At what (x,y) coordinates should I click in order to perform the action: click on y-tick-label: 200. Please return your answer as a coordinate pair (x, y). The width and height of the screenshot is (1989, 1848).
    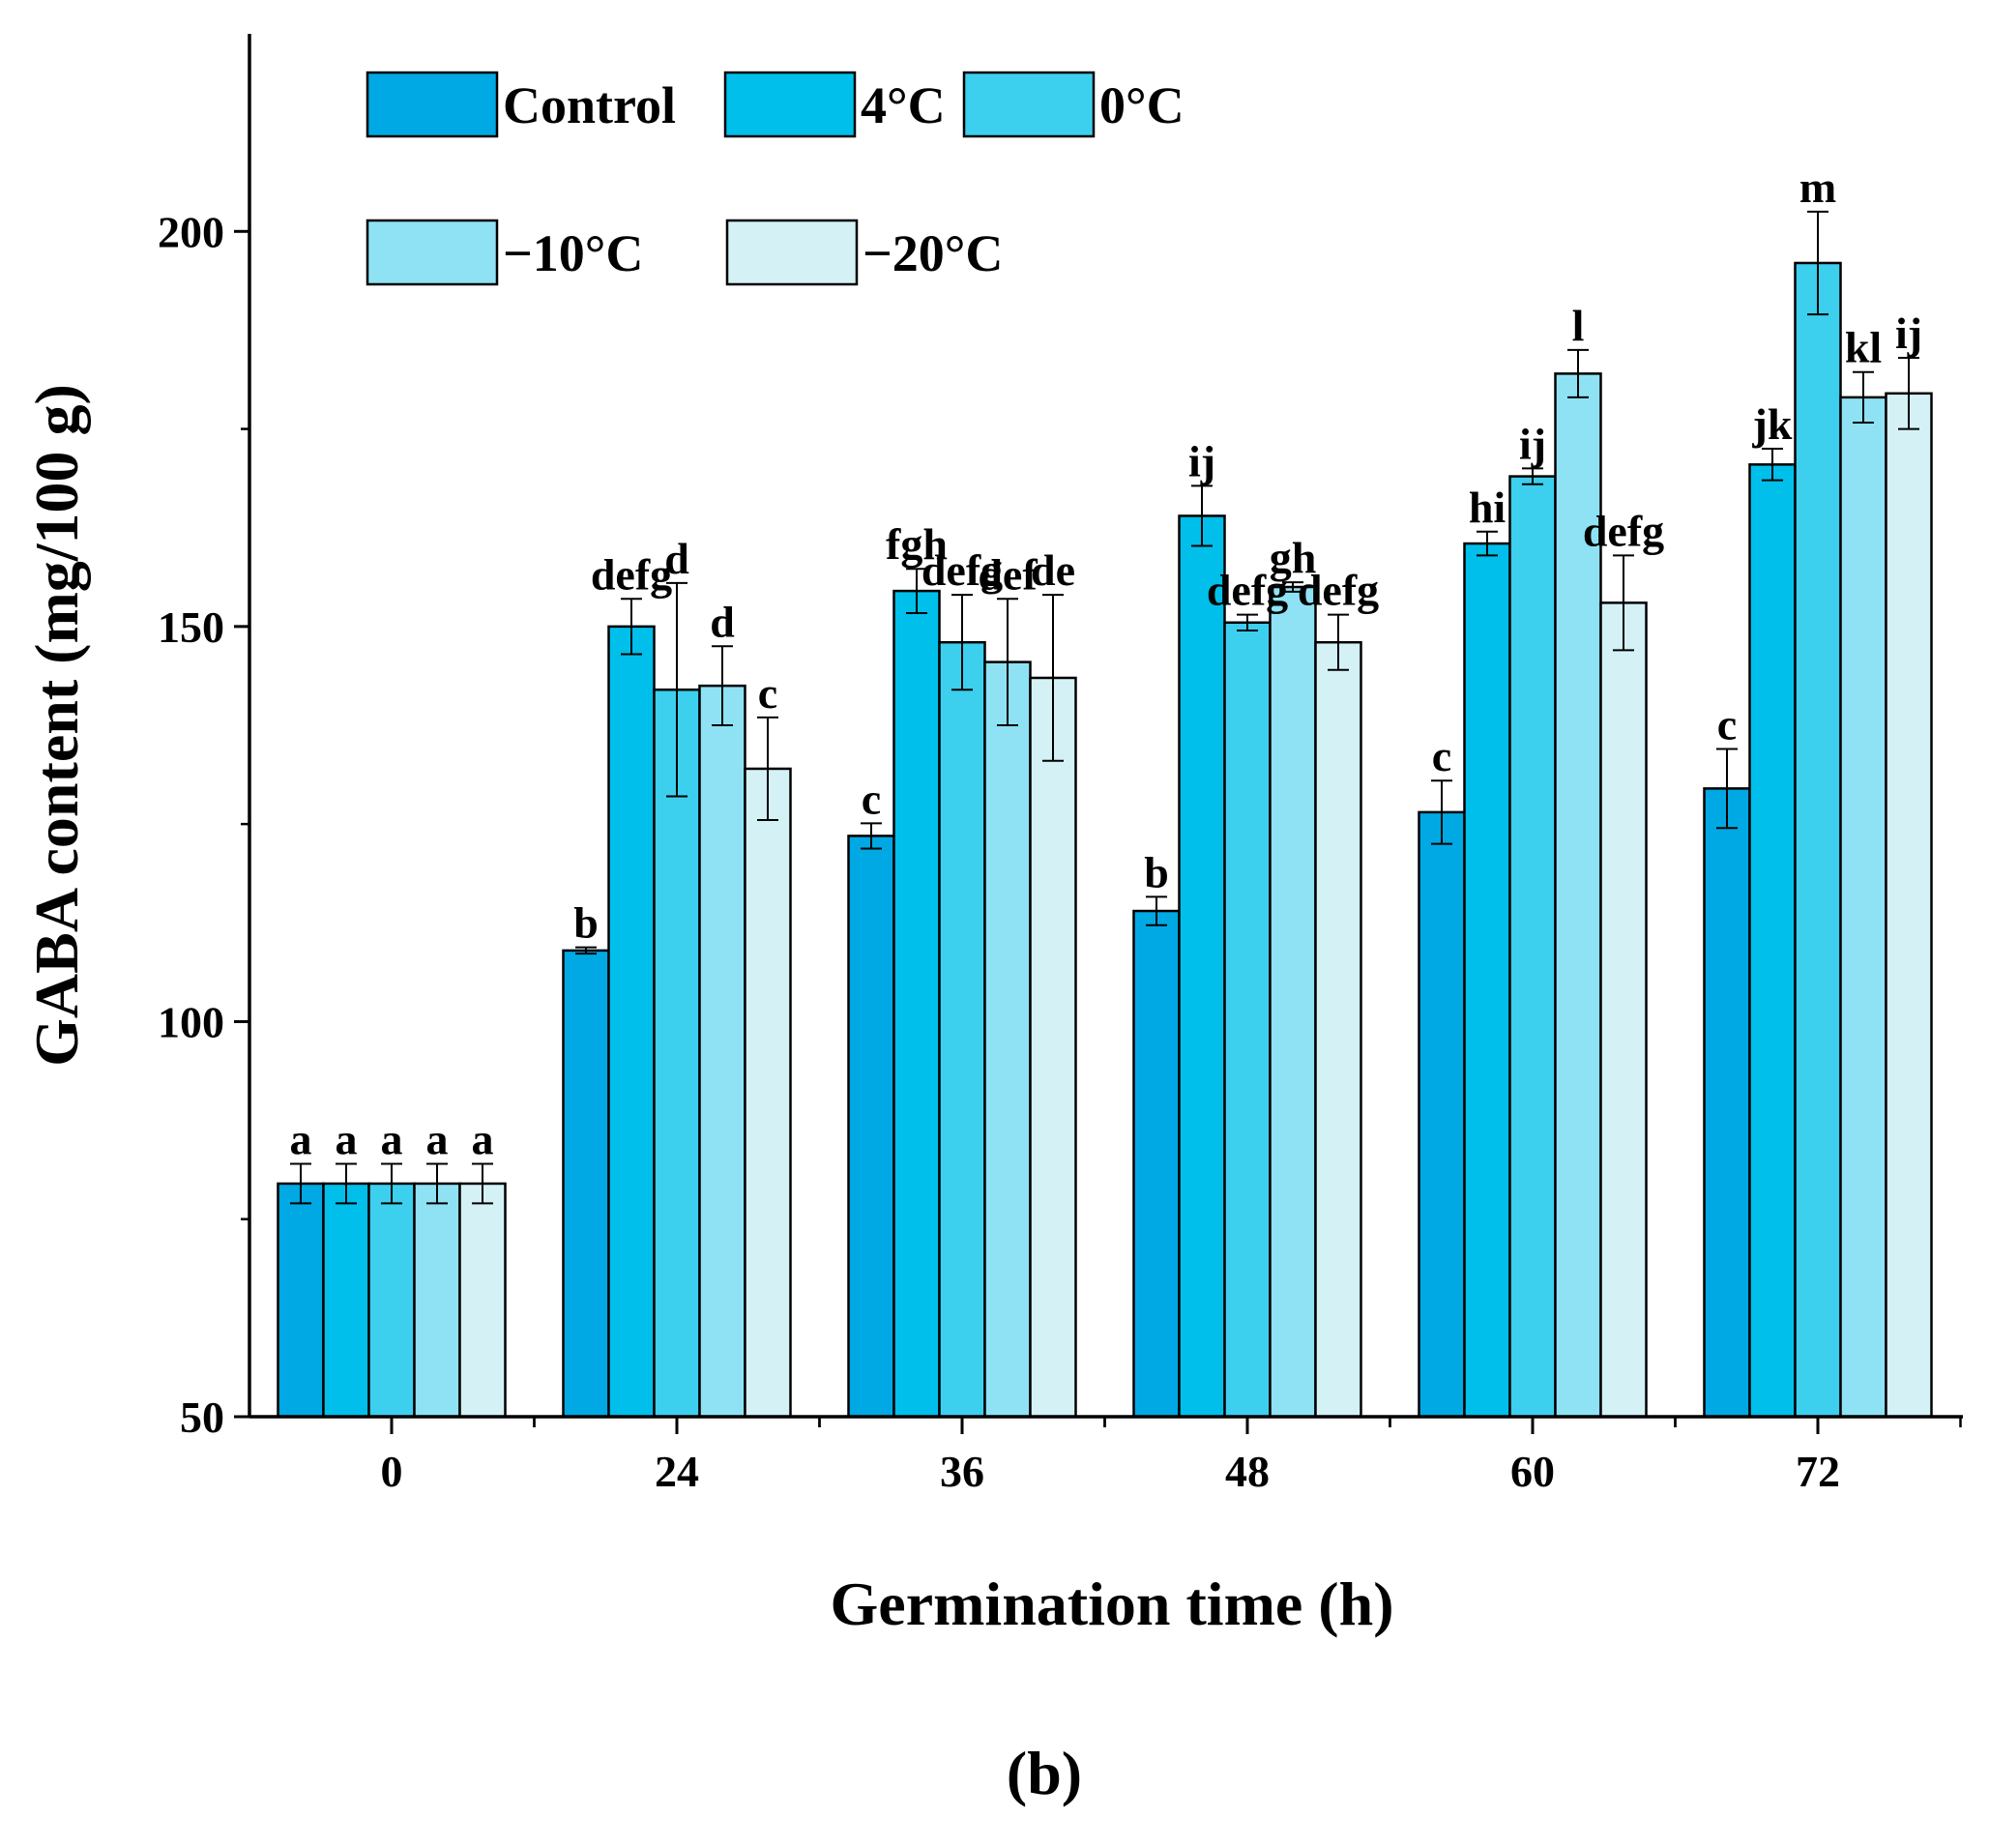
    Looking at the image, I should click on (191, 231).